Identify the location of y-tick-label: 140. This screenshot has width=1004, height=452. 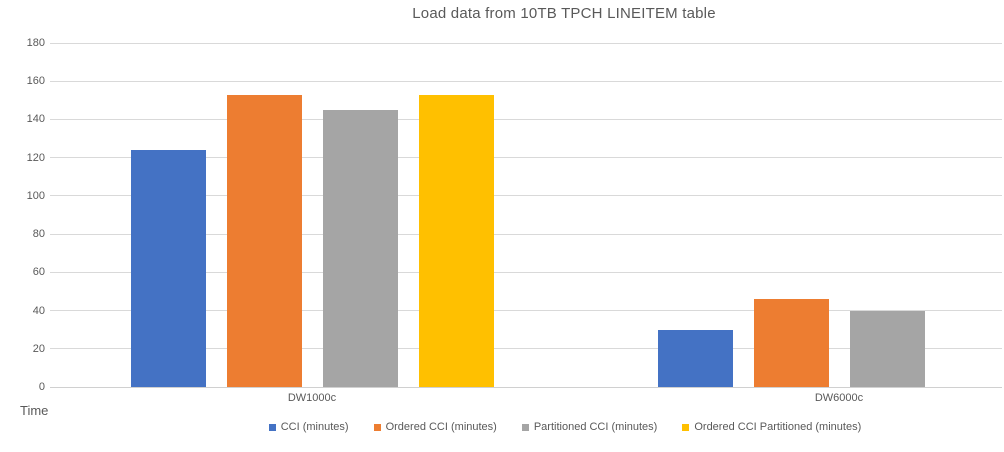
(35, 119).